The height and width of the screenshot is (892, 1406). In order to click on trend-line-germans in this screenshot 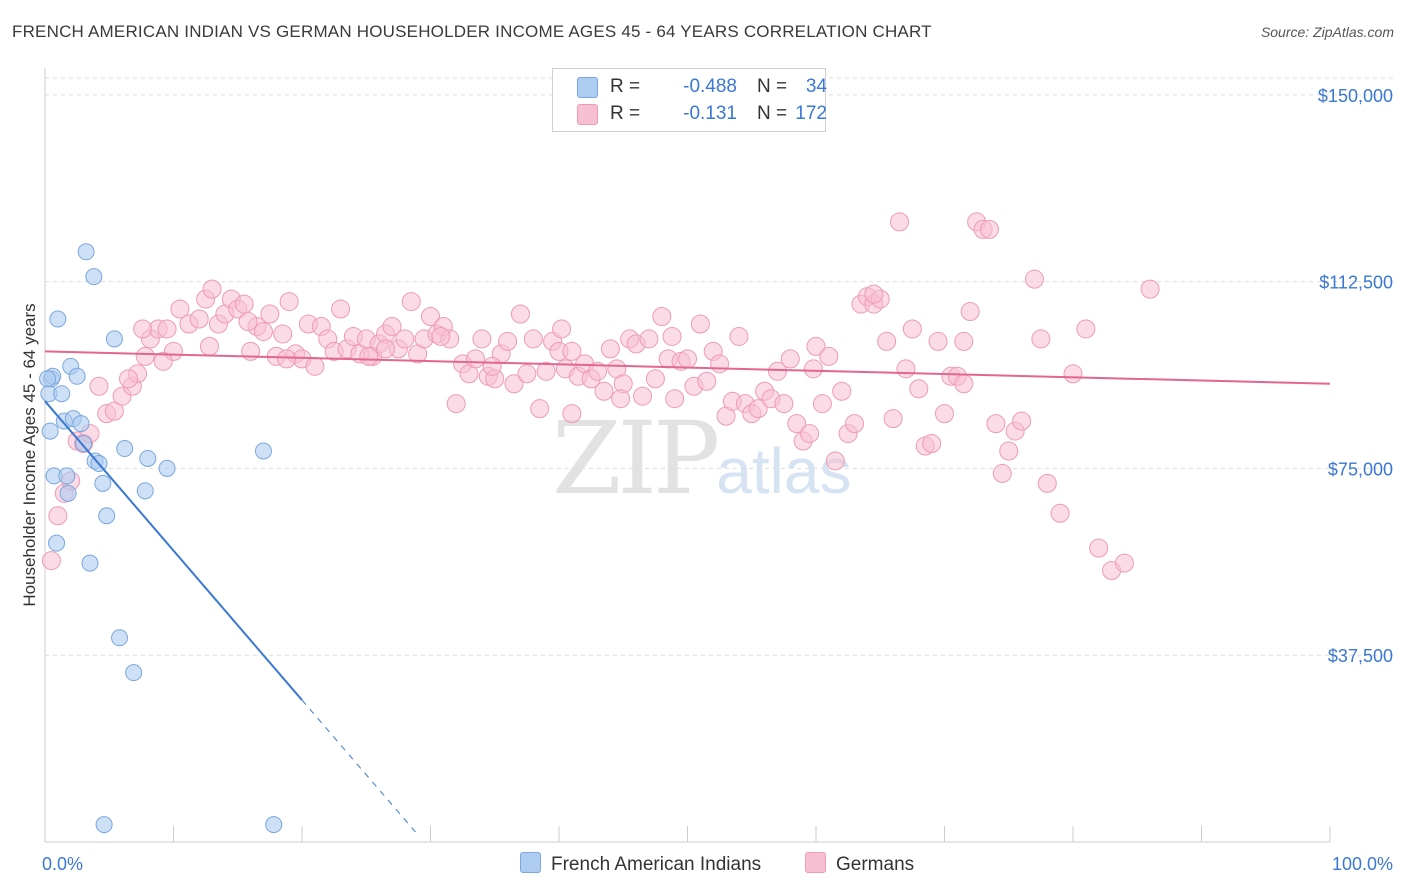, I will do `click(687, 367)`.